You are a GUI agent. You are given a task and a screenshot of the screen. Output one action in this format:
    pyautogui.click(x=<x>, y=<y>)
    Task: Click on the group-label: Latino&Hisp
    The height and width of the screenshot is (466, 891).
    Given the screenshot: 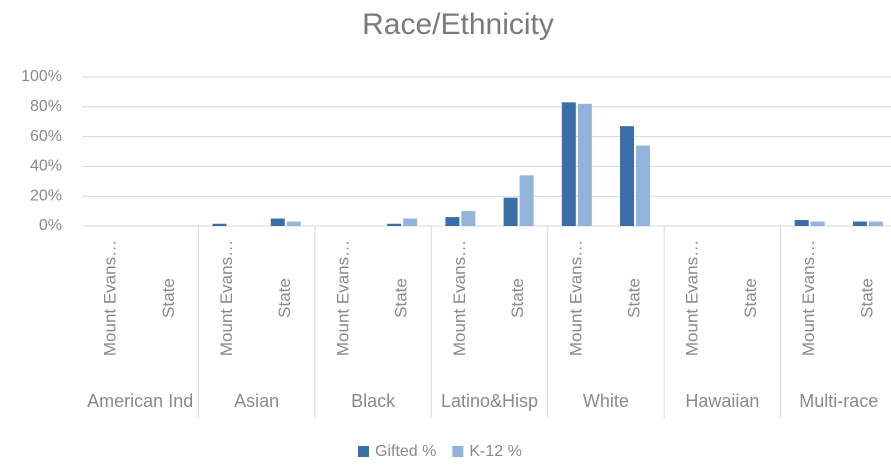 What is the action you would take?
    pyautogui.click(x=489, y=401)
    